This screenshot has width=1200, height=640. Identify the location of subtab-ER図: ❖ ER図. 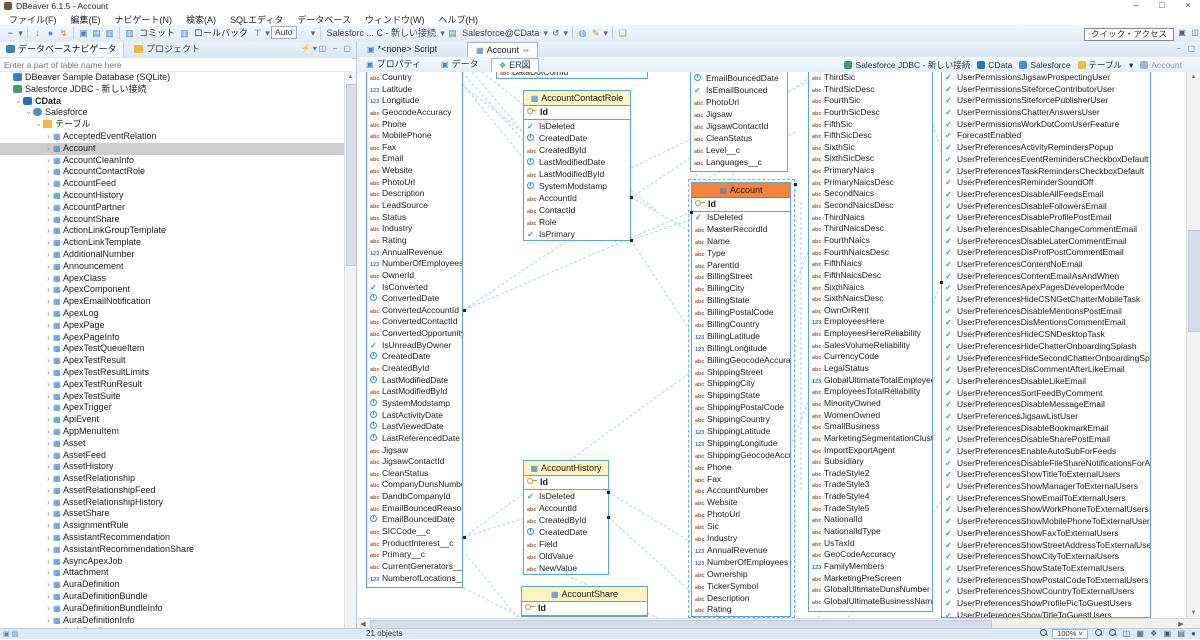
(515, 65).